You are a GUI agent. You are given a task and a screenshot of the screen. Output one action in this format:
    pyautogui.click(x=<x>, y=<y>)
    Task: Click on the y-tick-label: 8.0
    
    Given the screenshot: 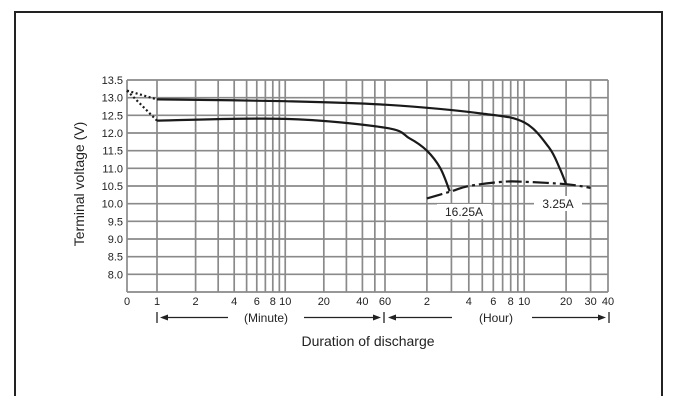 What is the action you would take?
    pyautogui.click(x=115, y=275)
    